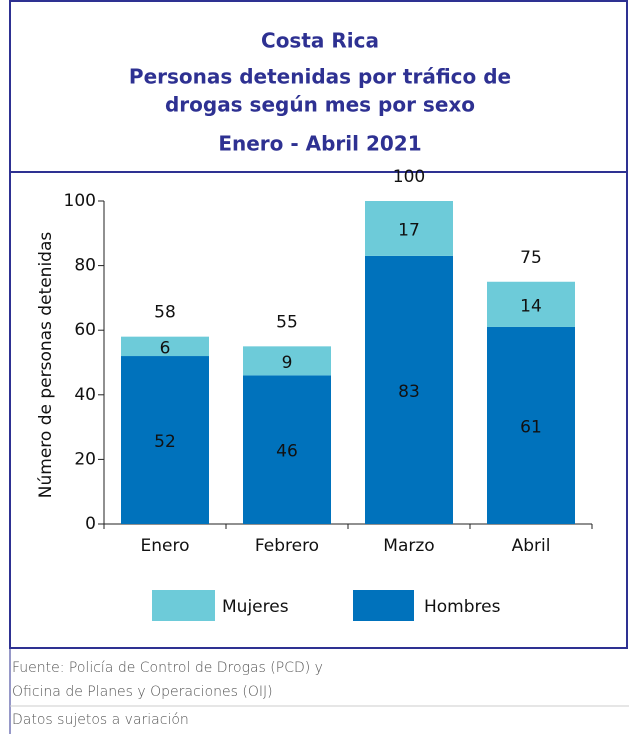 The width and height of the screenshot is (629, 734). What do you see at coordinates (165, 546) in the screenshot?
I see `x-tick-label: Enero` at bounding box center [165, 546].